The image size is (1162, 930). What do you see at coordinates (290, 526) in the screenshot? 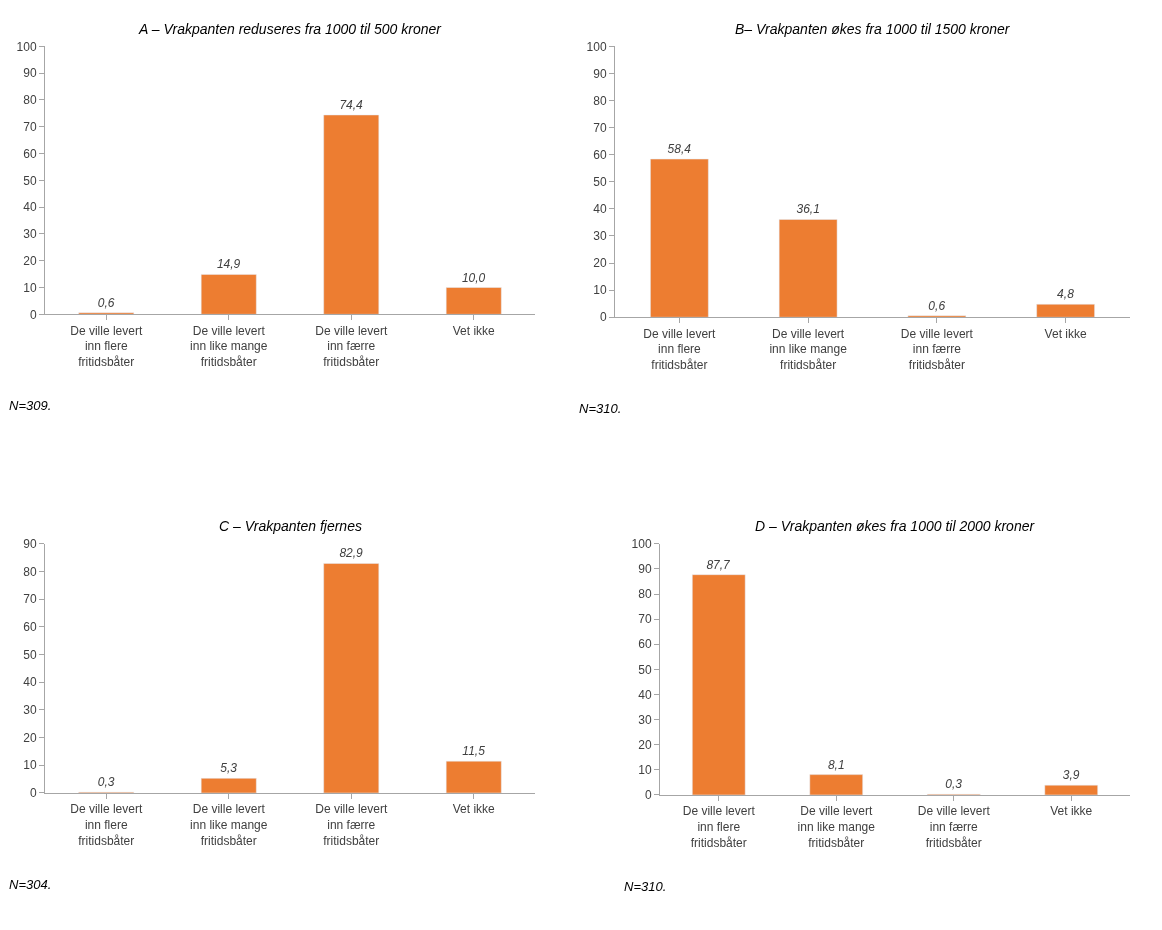
I see `chart-title: C – Vrakpanten fjernes` at bounding box center [290, 526].